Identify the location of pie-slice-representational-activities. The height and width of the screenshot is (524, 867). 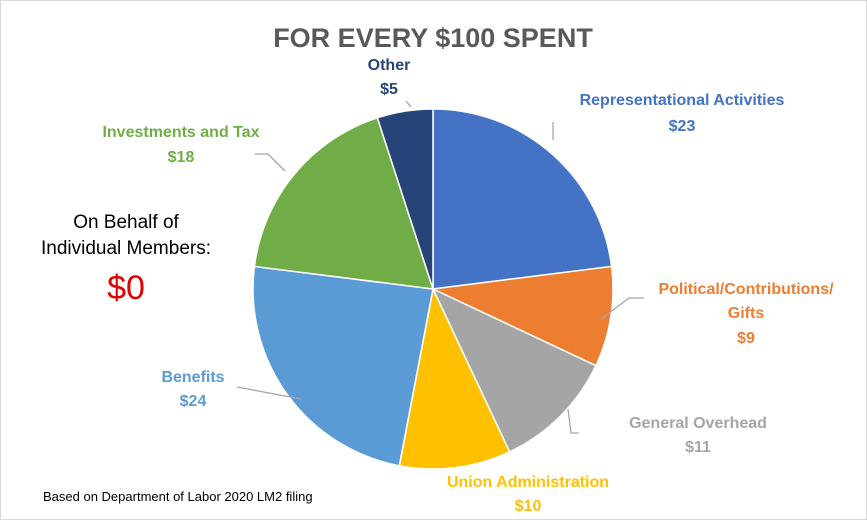
(522, 199).